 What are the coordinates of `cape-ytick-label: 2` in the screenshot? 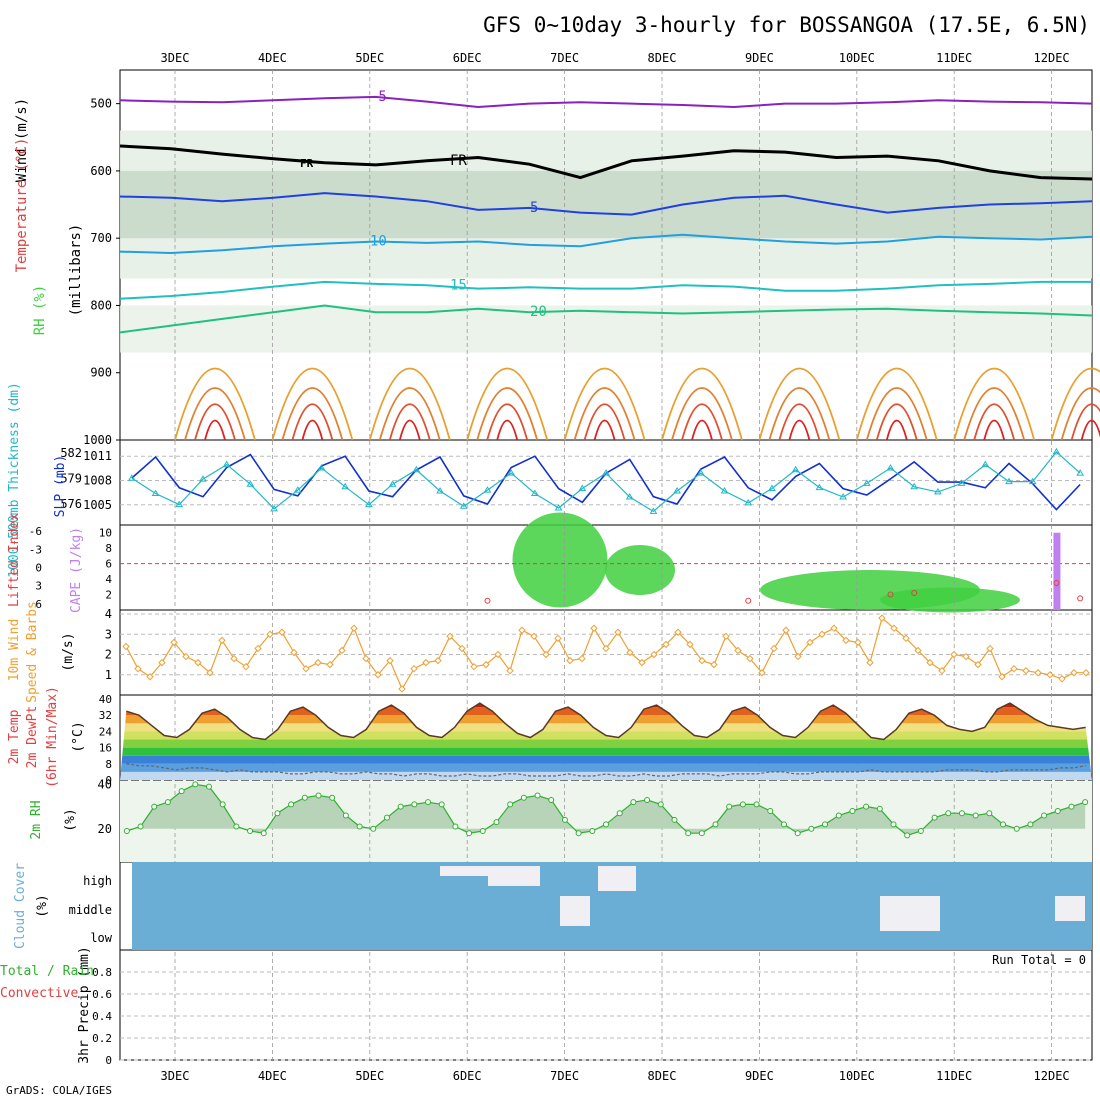 It's located at (108, 595).